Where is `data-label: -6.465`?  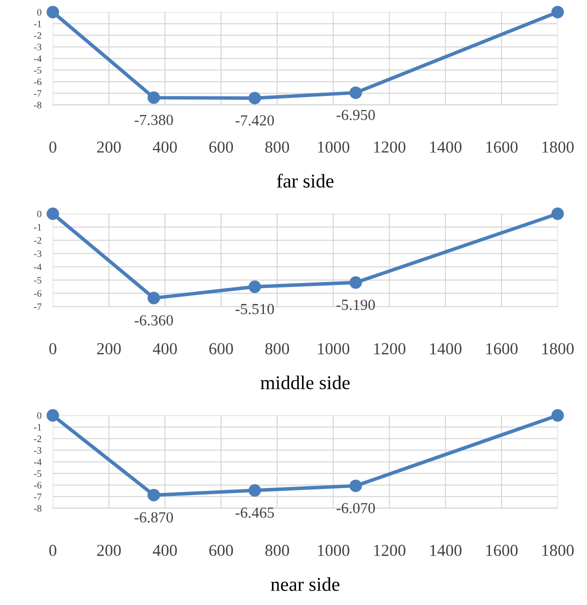
data-label: -6.465 is located at coordinates (255, 513).